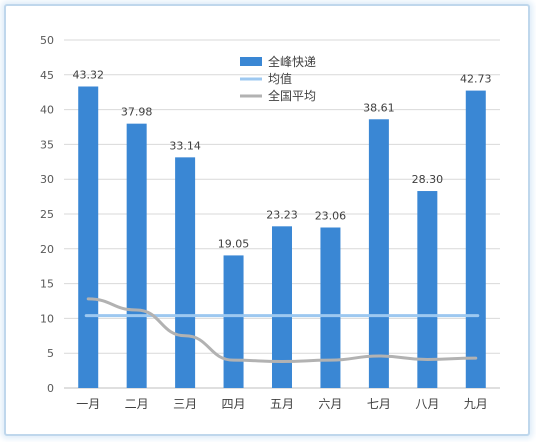 The height and width of the screenshot is (442, 536). Describe the element at coordinates (47, 75) in the screenshot. I see `y-tick-label: 45` at that location.